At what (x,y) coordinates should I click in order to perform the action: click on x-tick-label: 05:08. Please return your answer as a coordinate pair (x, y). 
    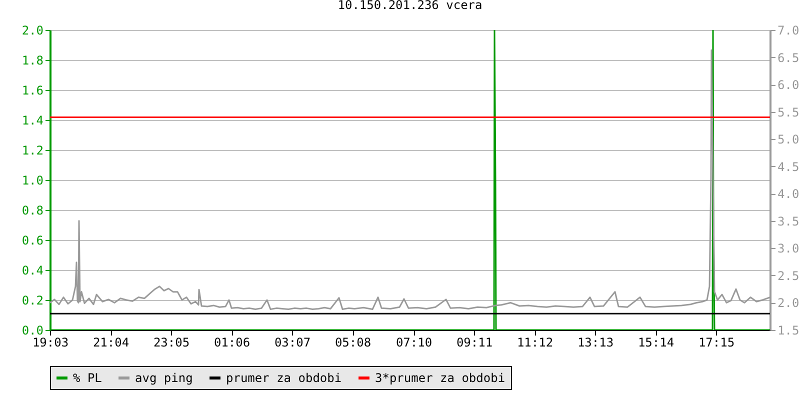
    Looking at the image, I should click on (353, 343).